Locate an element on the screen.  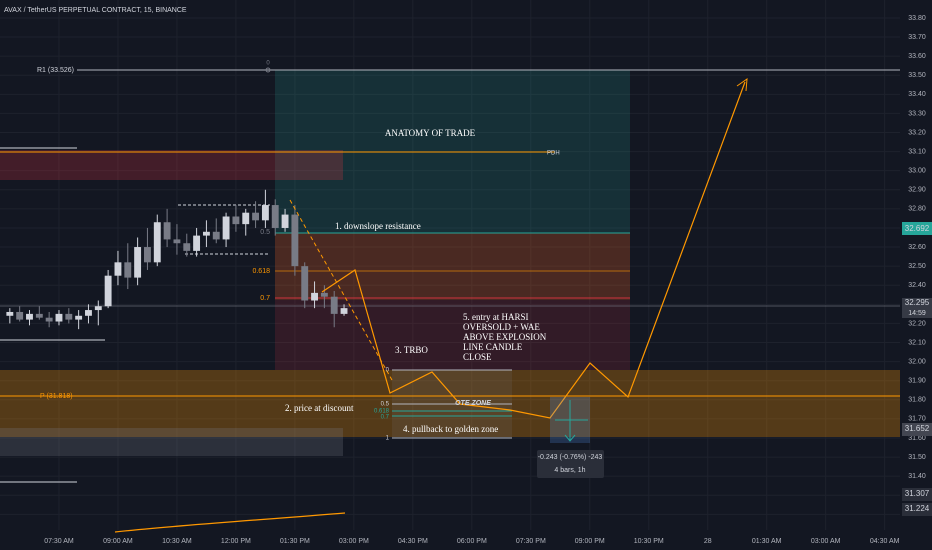
ote-label: OTE ZONE is located at coordinates (473, 403).